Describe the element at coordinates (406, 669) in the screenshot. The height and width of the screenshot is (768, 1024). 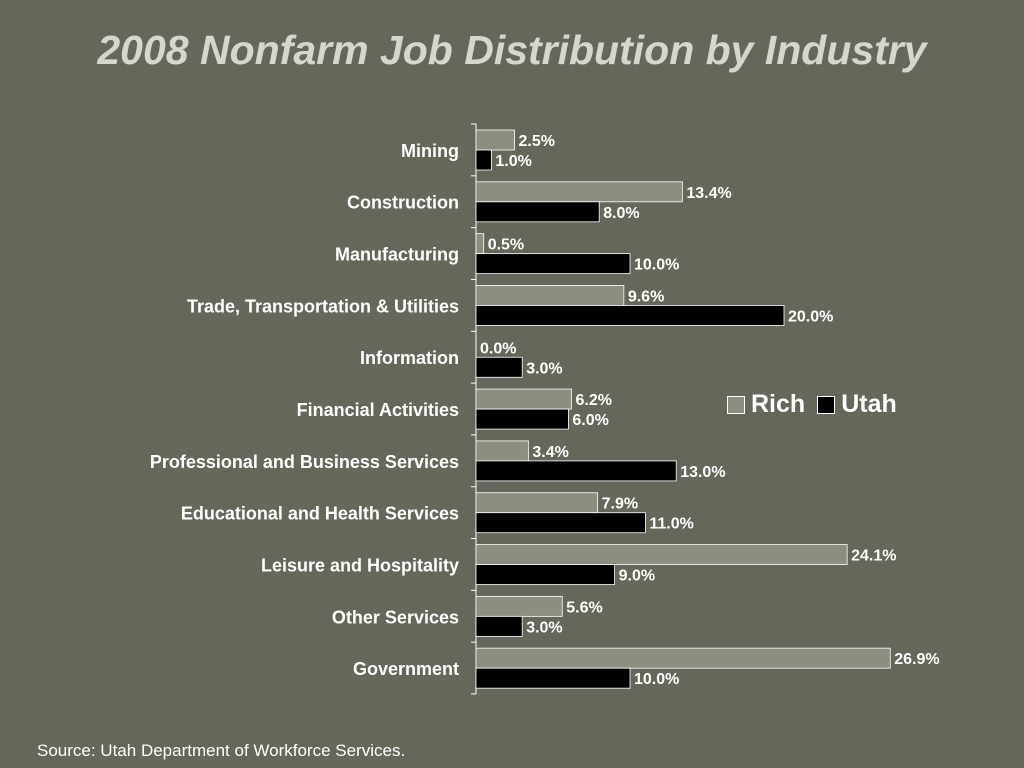
I see `category-label: Government` at that location.